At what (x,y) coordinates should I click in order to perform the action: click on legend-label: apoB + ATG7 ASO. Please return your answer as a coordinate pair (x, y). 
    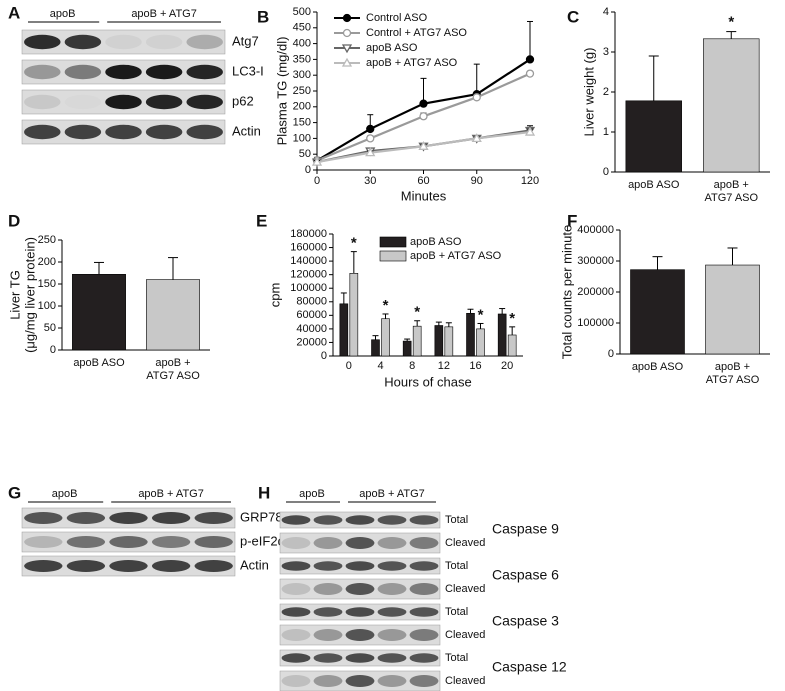
    Looking at the image, I should click on (412, 63).